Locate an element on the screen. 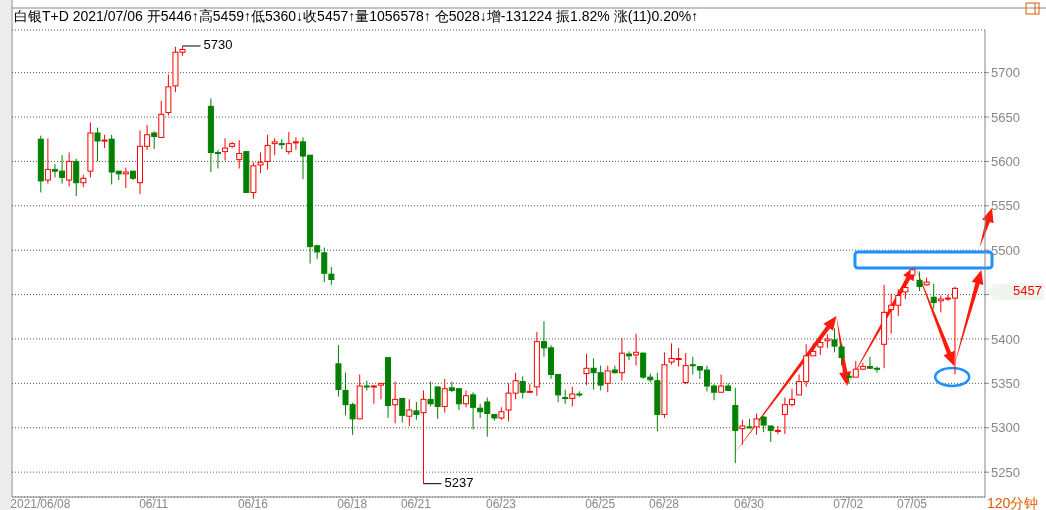 The height and width of the screenshot is (510, 1046). x-tick-label: 07/05 is located at coordinates (912, 503).